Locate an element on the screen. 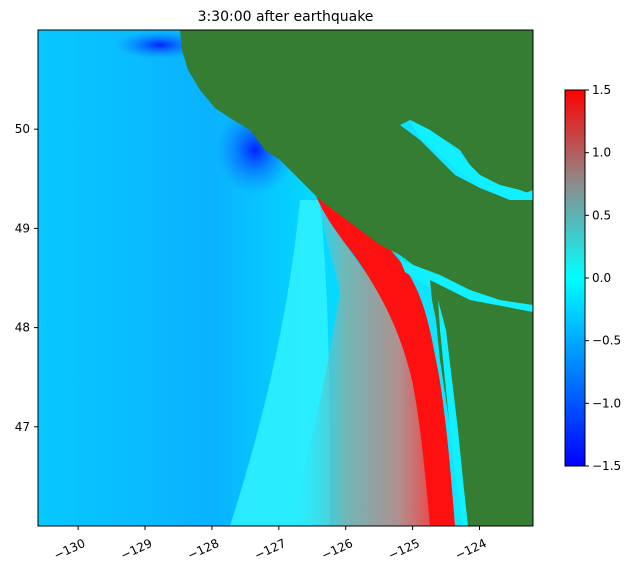 This screenshot has height=573, width=636. x-tick-label: −127 is located at coordinates (270, 549).